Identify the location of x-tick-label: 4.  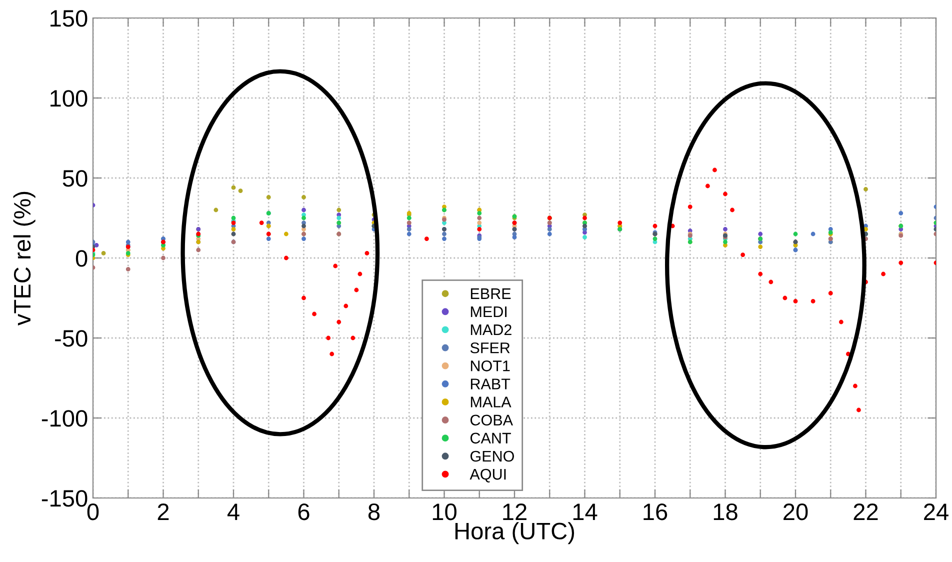
(233, 512).